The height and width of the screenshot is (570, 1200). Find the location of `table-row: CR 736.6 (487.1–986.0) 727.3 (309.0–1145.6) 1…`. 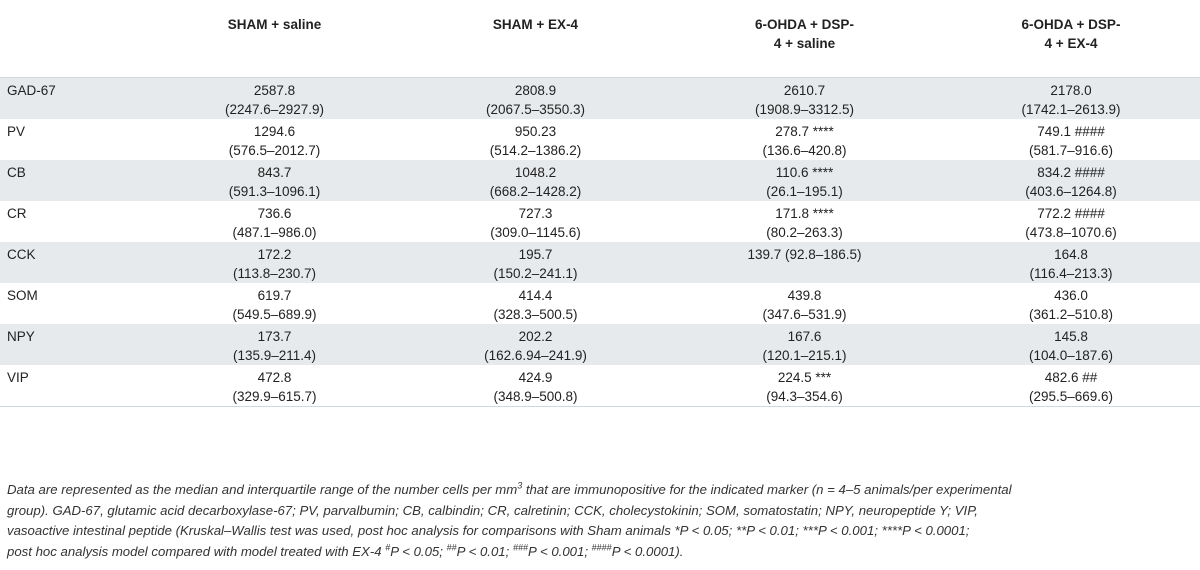

table-row: CR 736.6 (487.1–986.0) 727.3 (309.0–1145.6) 1… is located at coordinates (600, 221).